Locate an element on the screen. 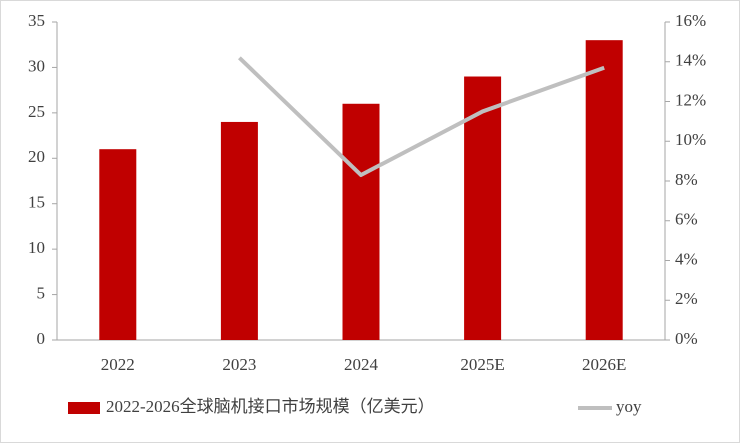 The image size is (740, 443). y-tick-label: 10 is located at coordinates (36, 247).